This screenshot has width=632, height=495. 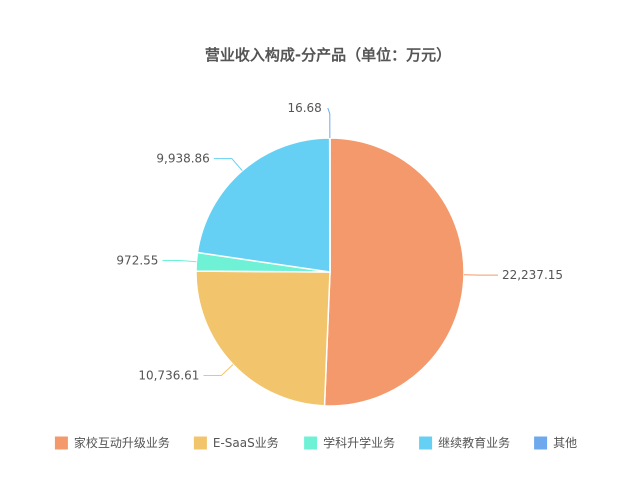 What do you see at coordinates (168, 376) in the screenshot?
I see `data-label-1: 10,736.61` at bounding box center [168, 376].